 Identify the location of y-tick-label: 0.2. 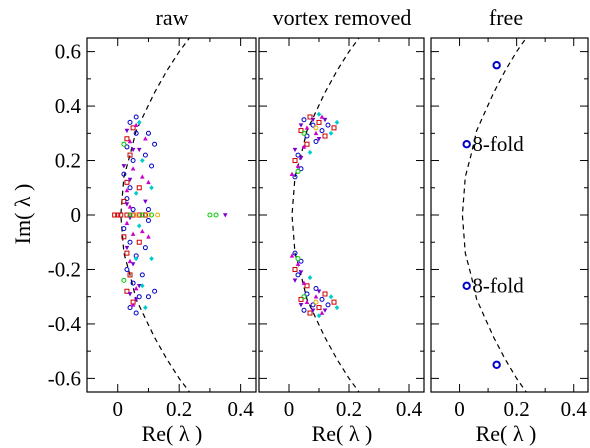
(68, 161).